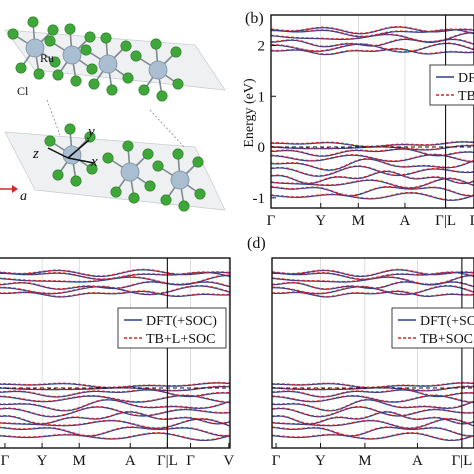 The image size is (474, 474). Describe the element at coordinates (181, 321) in the screenshot. I see `legend-label-dft: DFT(+SOC)` at that location.